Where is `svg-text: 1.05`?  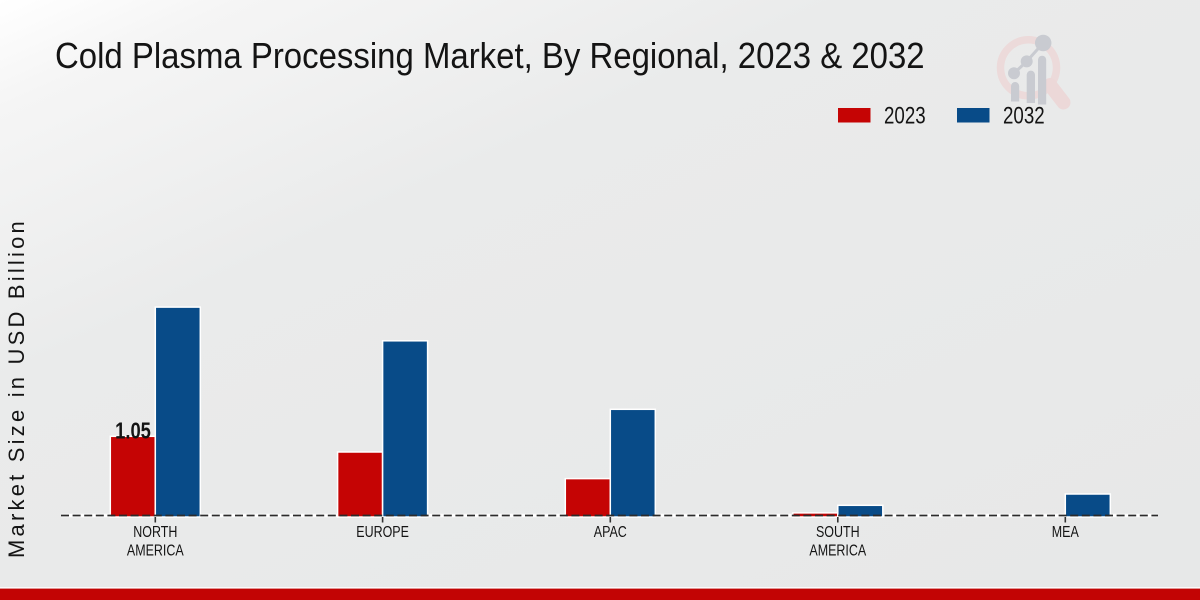
svg-text: 1.05 is located at coordinates (133, 431).